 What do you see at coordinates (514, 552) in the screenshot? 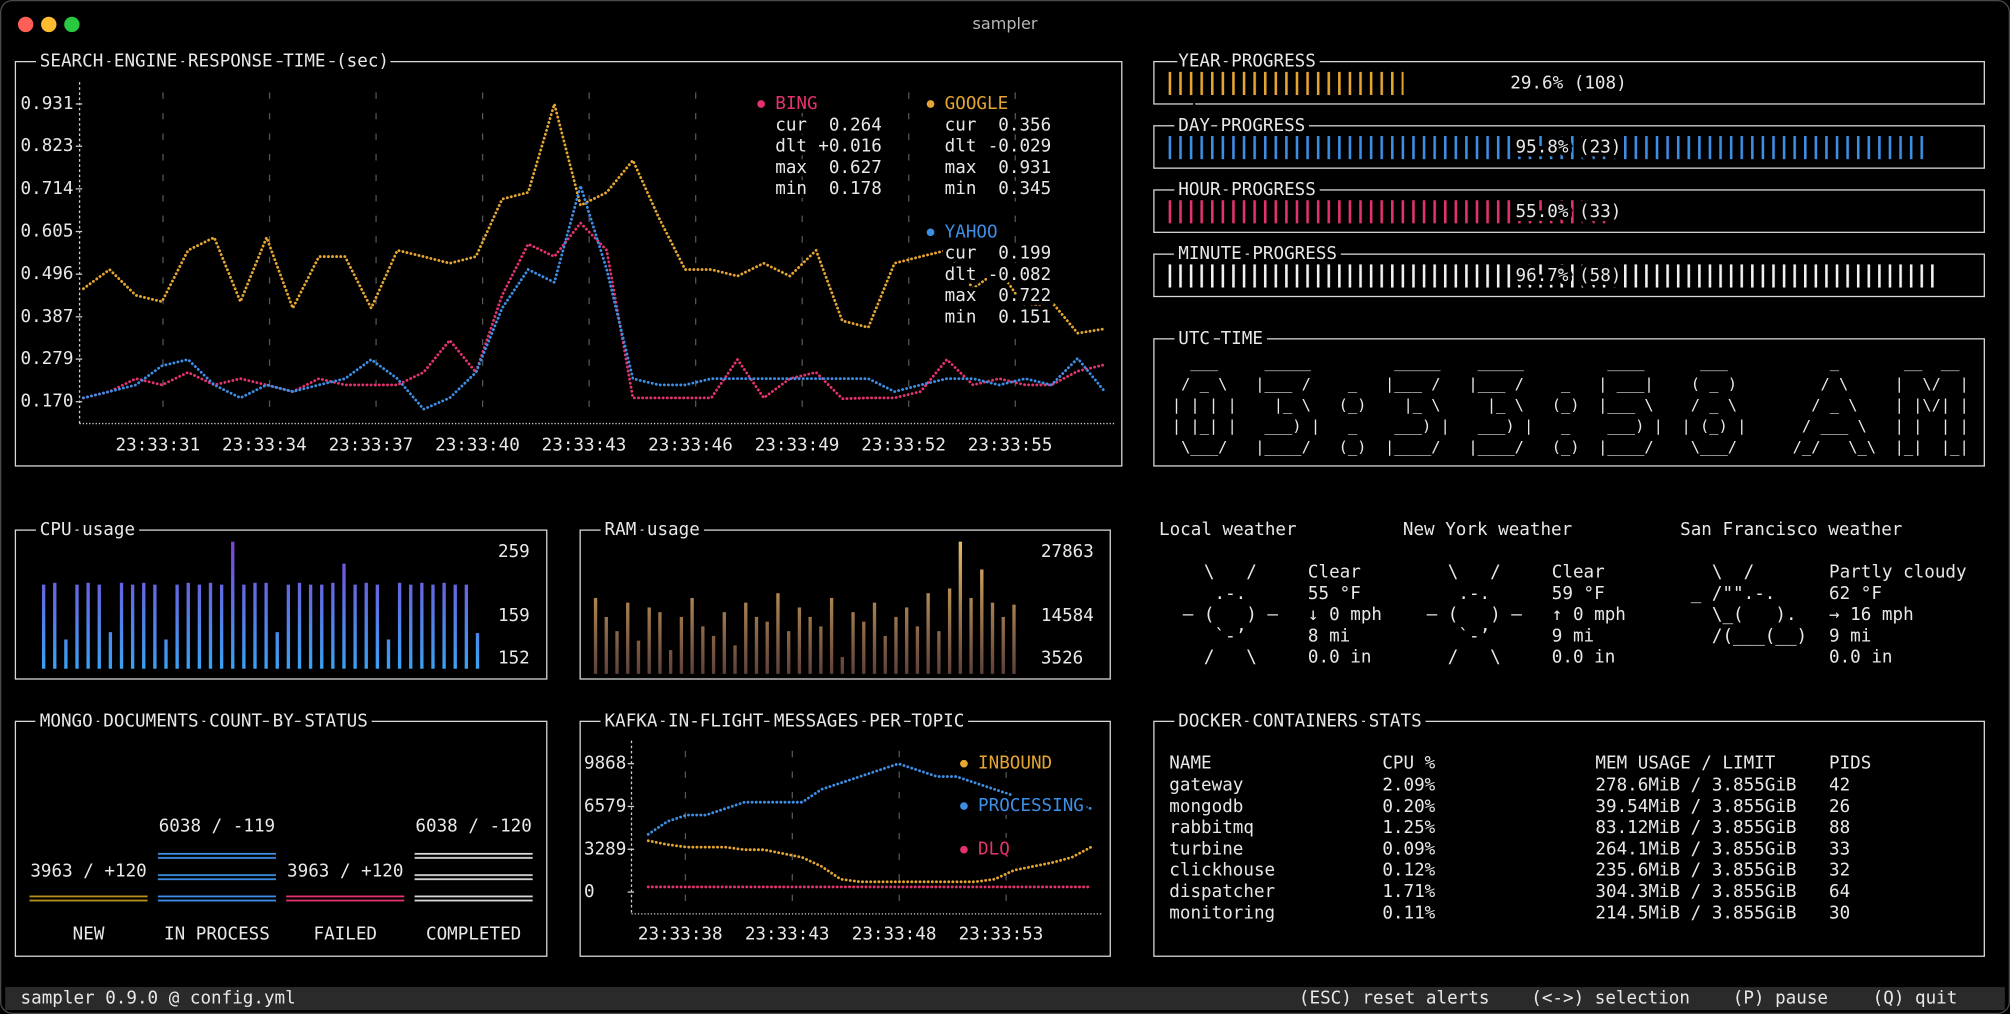
I see `stat-label: 259` at bounding box center [514, 552].